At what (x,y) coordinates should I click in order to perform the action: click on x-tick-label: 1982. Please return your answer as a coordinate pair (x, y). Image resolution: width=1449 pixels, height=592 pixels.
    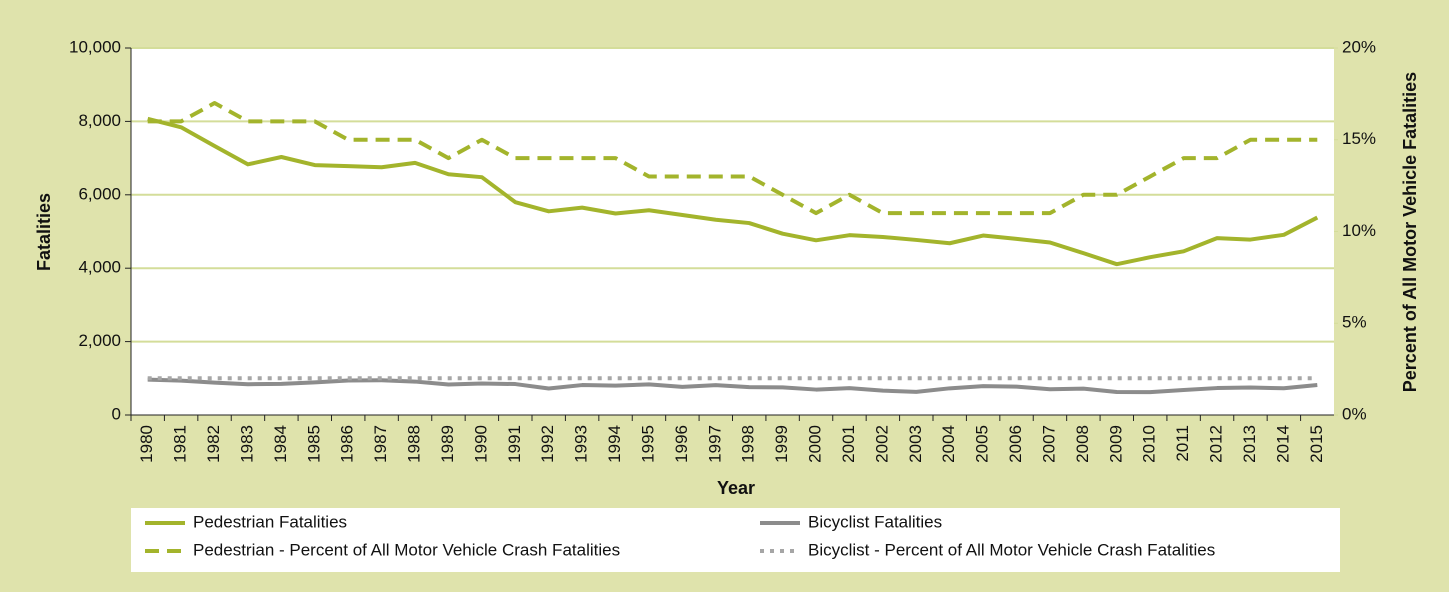
    Looking at the image, I should click on (213, 444).